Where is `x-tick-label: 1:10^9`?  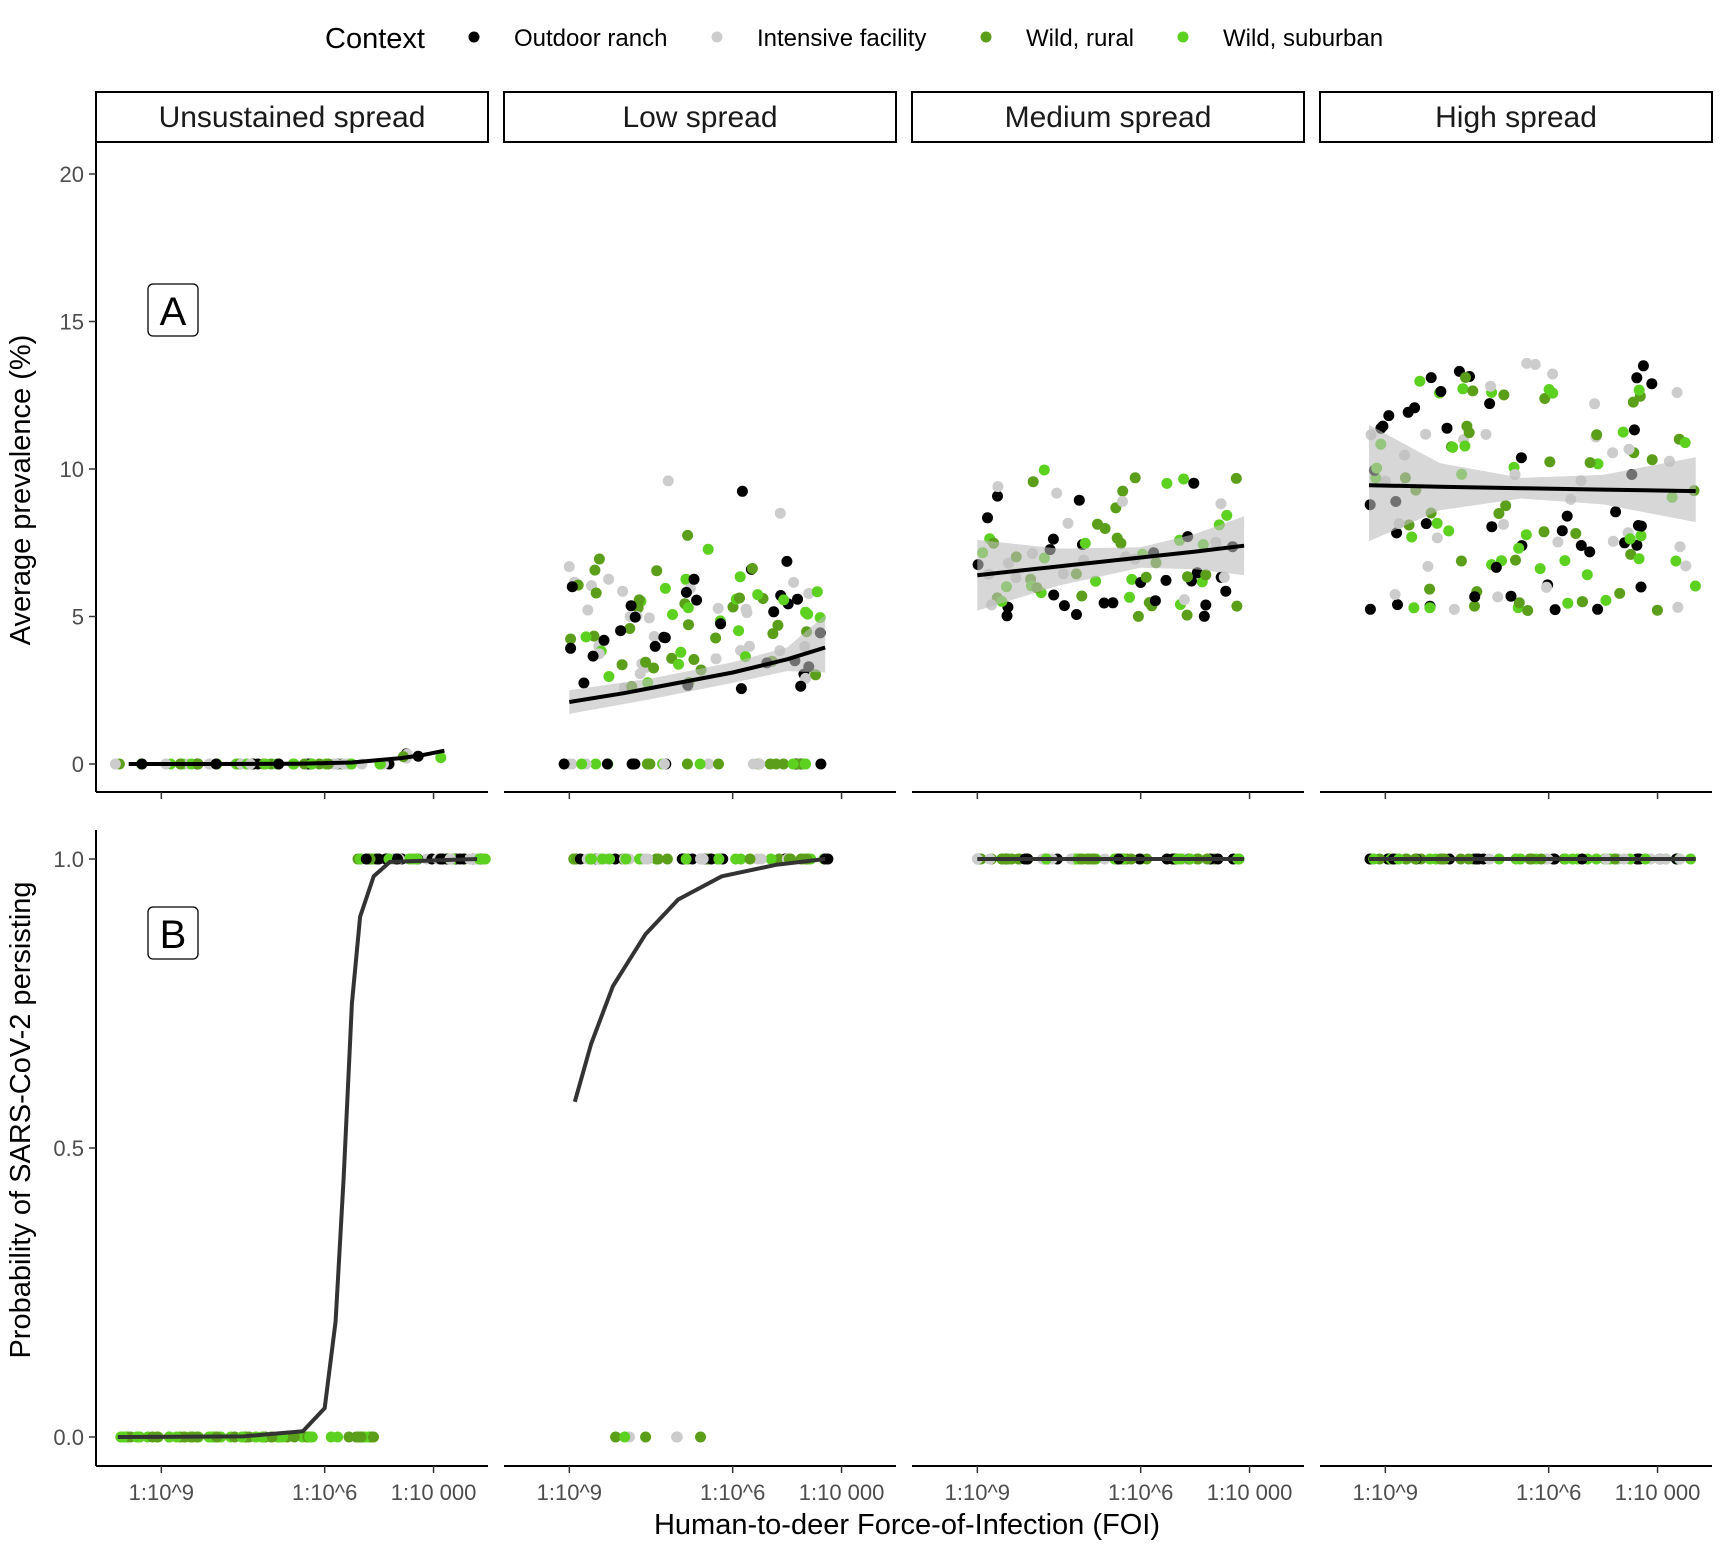
x-tick-label: 1:10^9 is located at coordinates (977, 1492).